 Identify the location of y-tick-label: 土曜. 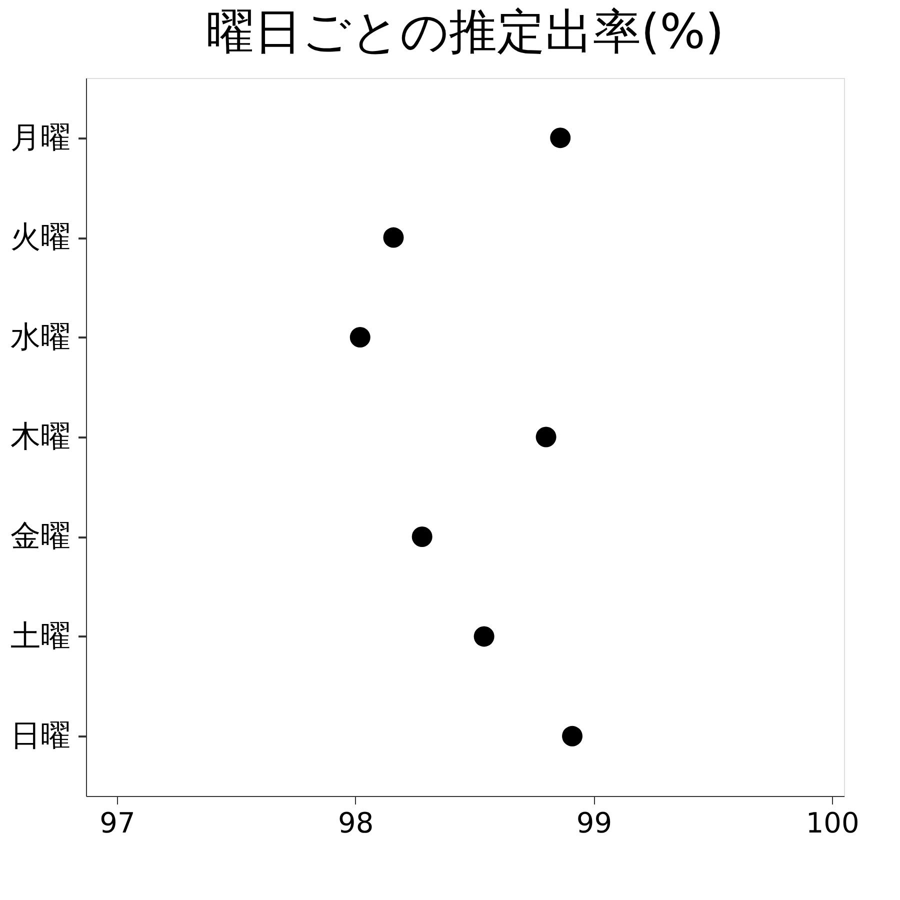
(40, 636).